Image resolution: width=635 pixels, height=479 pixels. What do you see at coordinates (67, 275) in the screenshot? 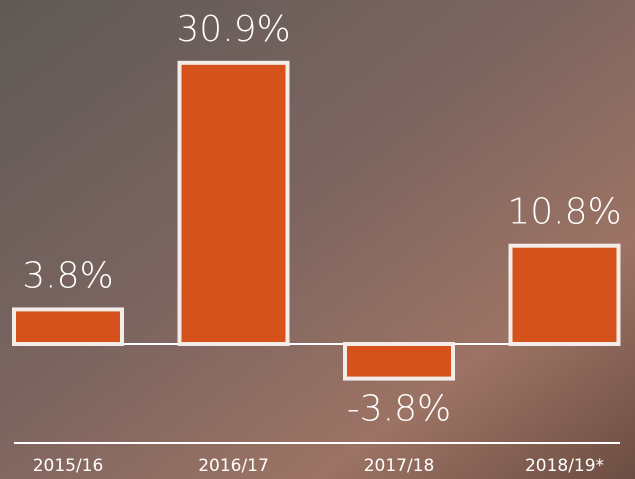
I see `value-label: 3.8%` at bounding box center [67, 275].